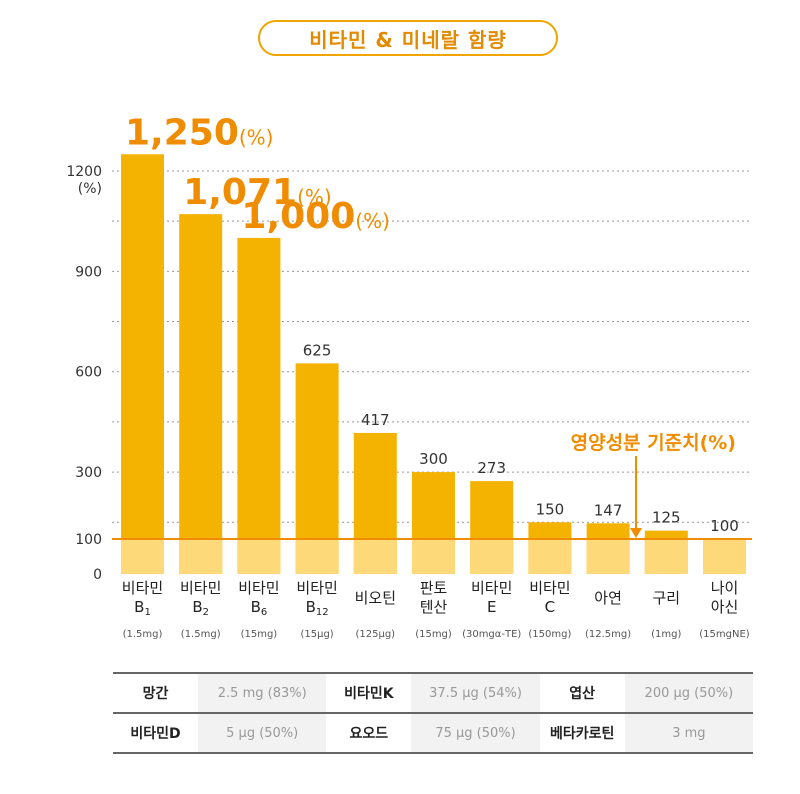 This screenshot has width=800, height=794. What do you see at coordinates (666, 634) in the screenshot?
I see `category-amount: (1mg)` at bounding box center [666, 634].